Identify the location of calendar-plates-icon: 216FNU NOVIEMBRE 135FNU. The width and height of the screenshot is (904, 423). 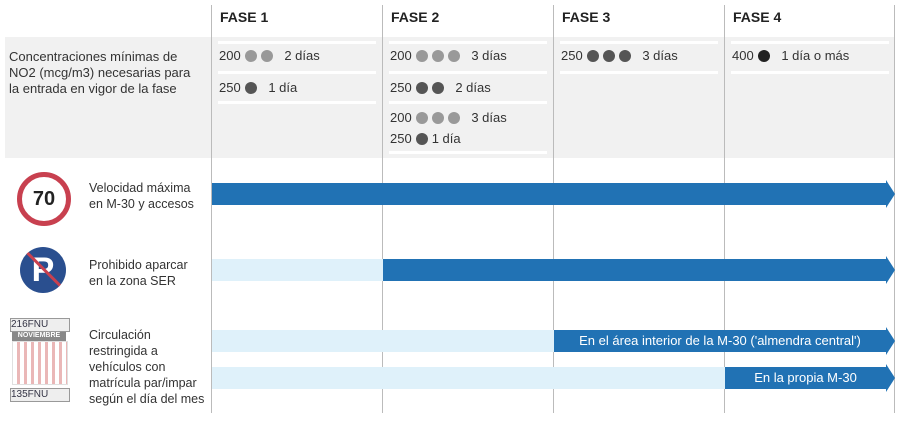
(39, 363).